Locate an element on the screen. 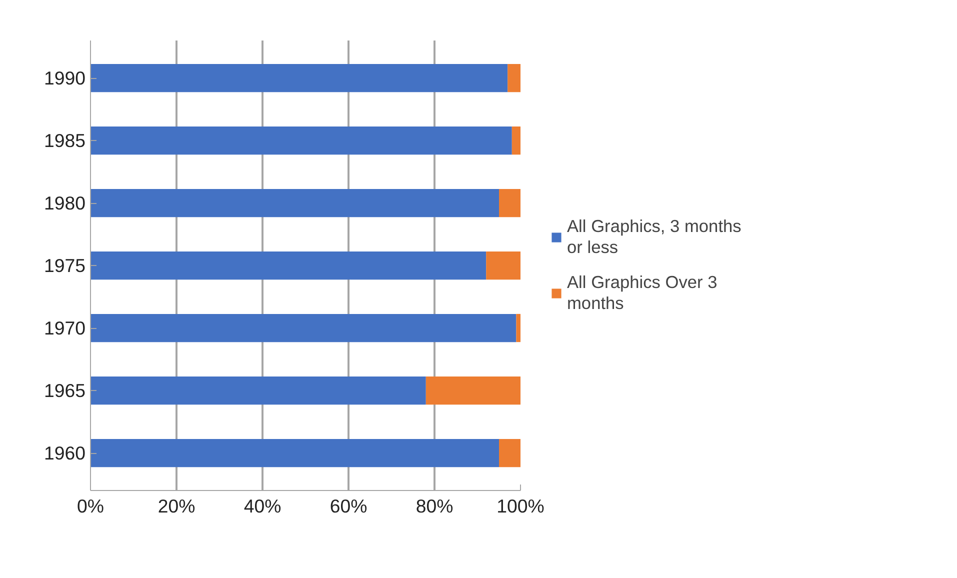 This screenshot has width=957, height=578. y-tick-label: 1990 is located at coordinates (65, 78).